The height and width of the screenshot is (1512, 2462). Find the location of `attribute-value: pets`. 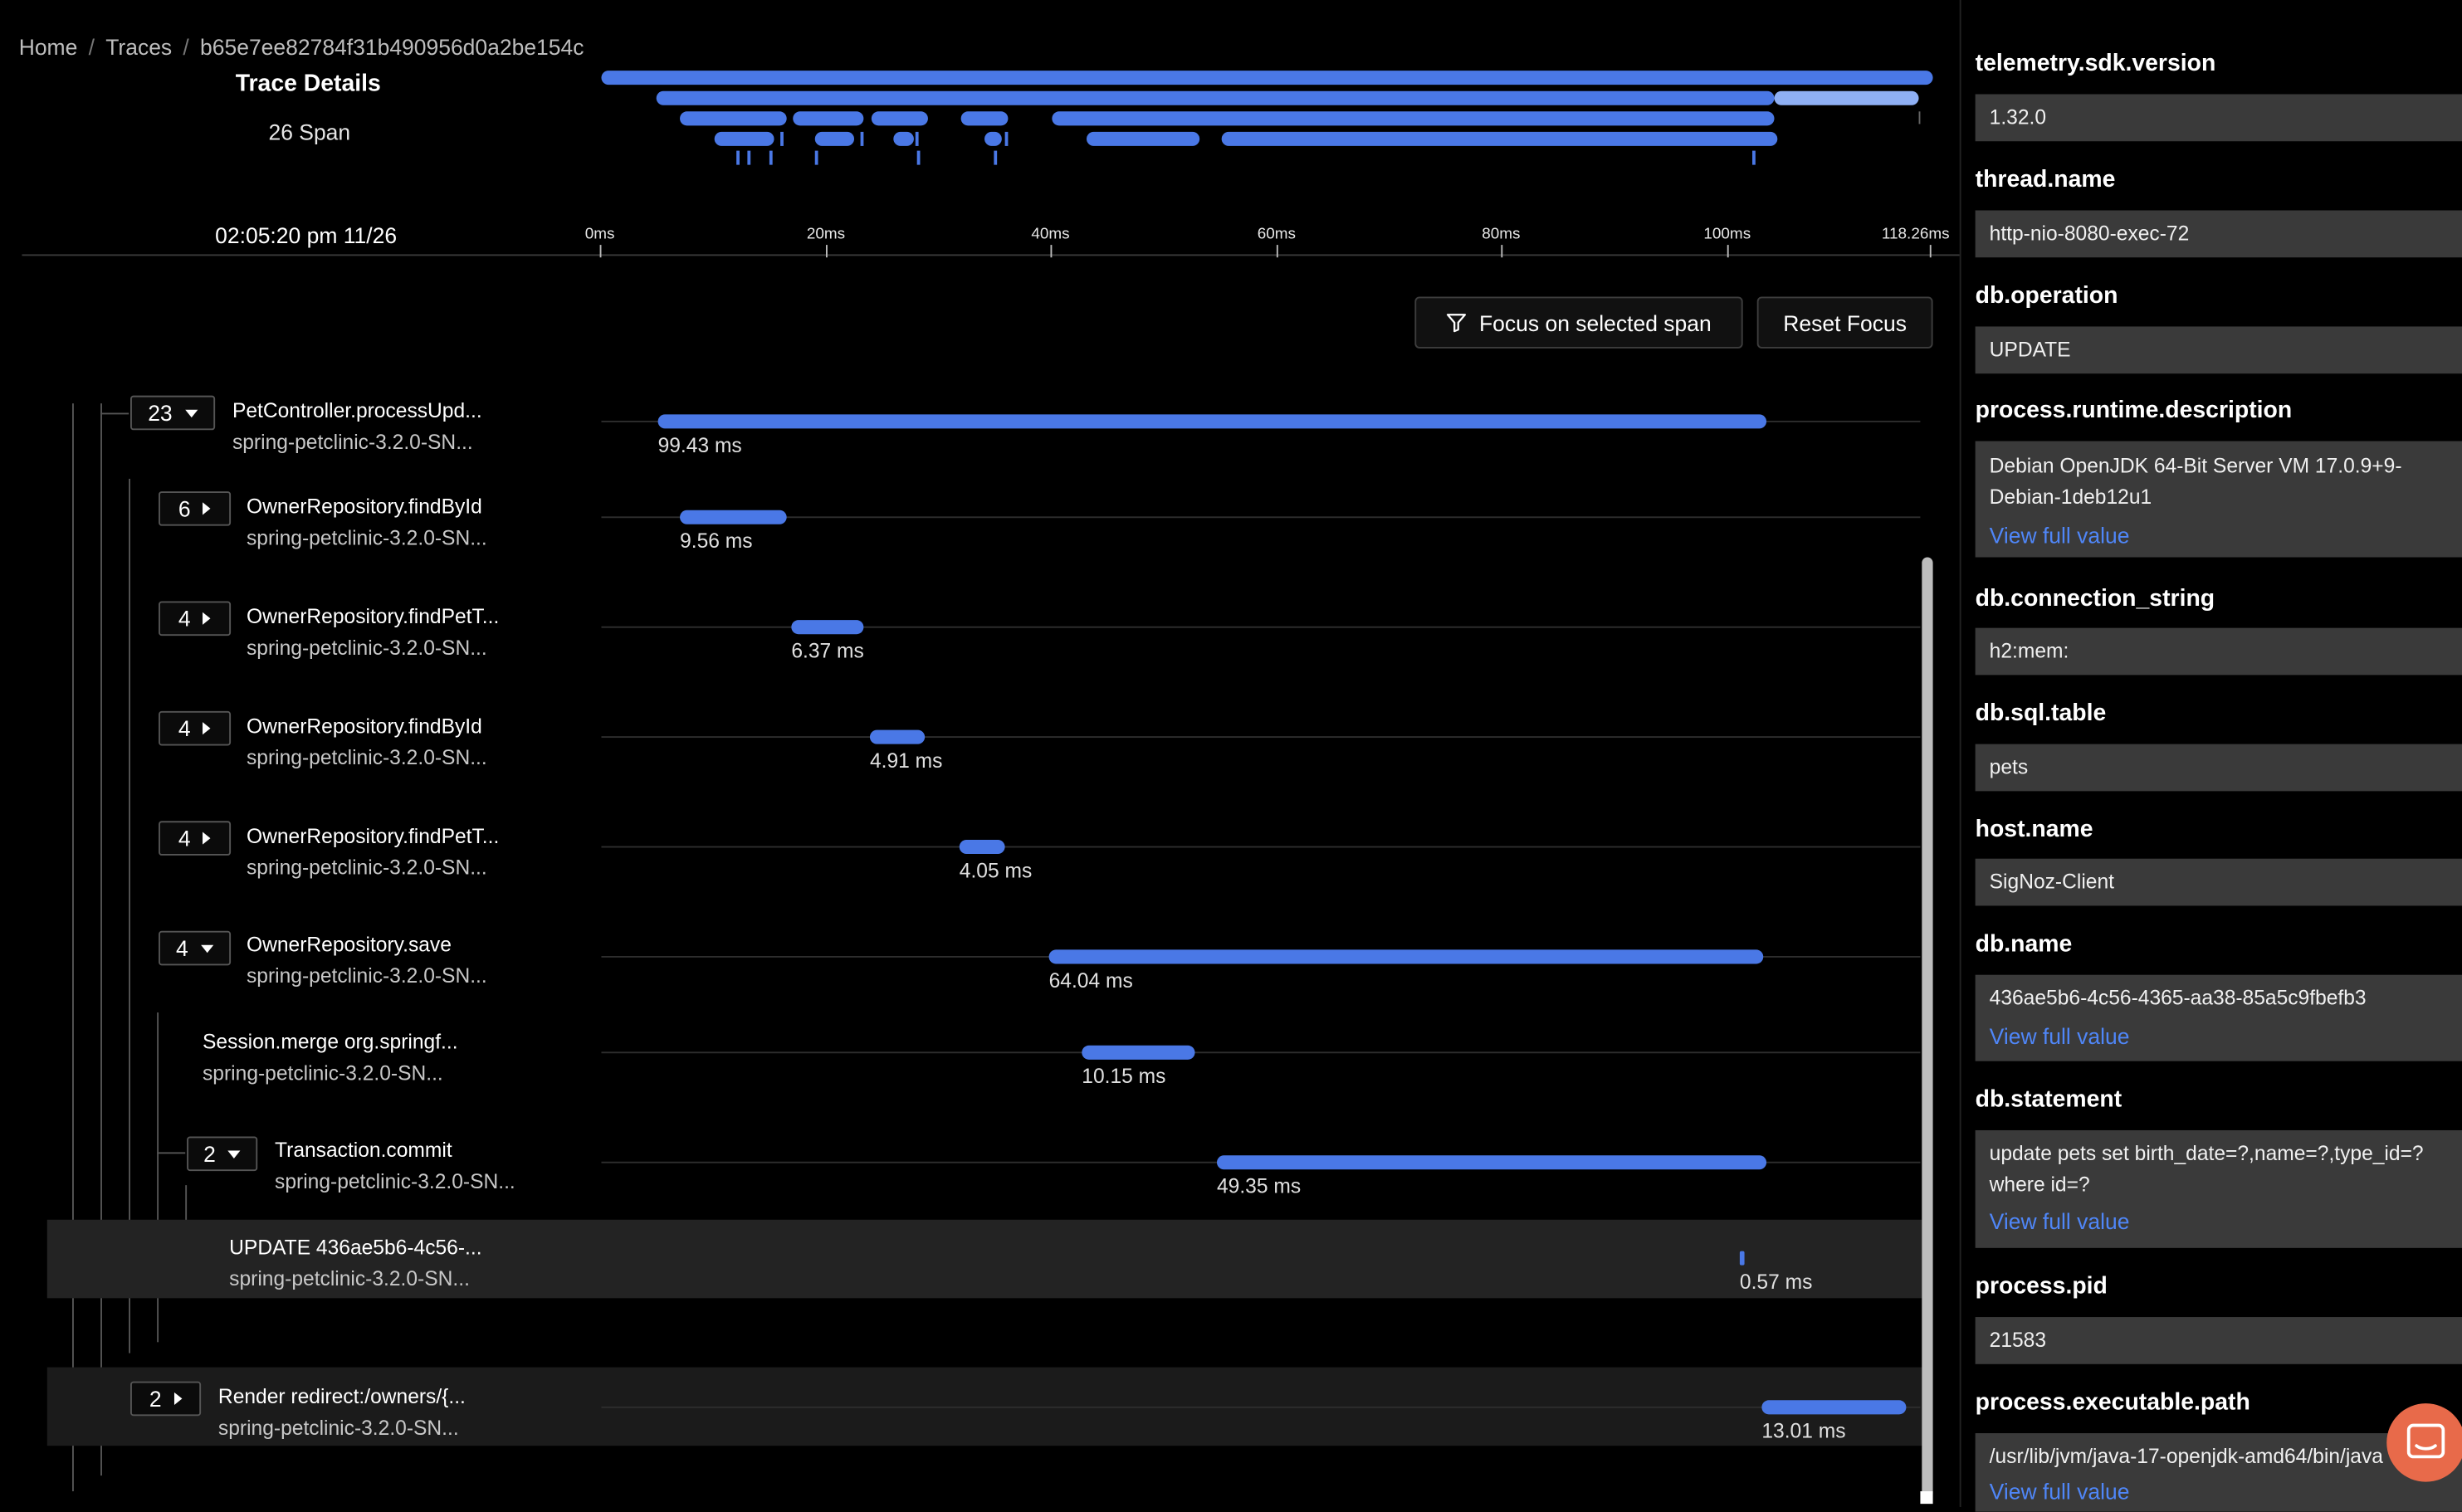

attribute-value: pets is located at coordinates (2218, 768).